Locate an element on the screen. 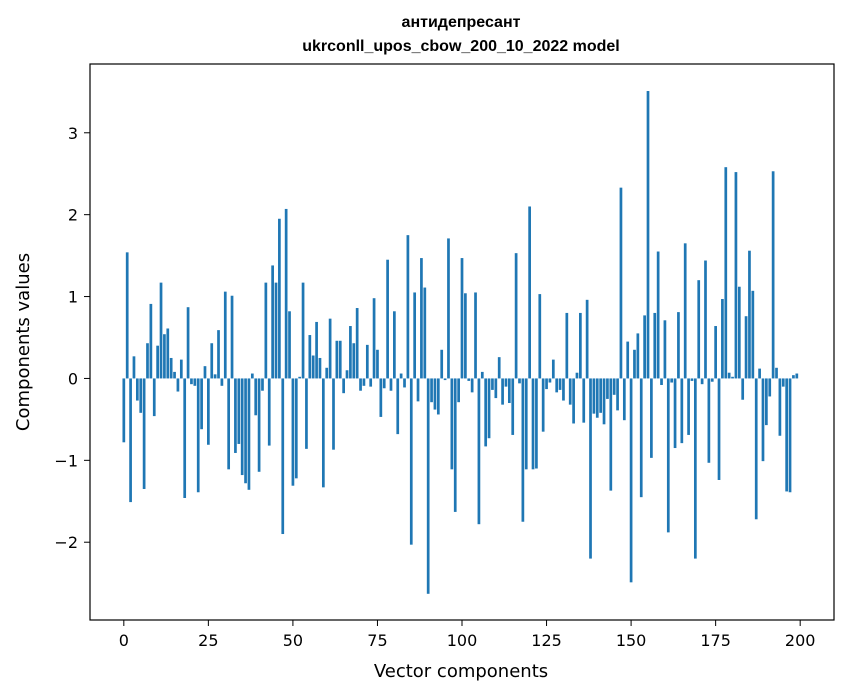 The width and height of the screenshot is (847, 696). x-tick-label: 125 is located at coordinates (546, 640).